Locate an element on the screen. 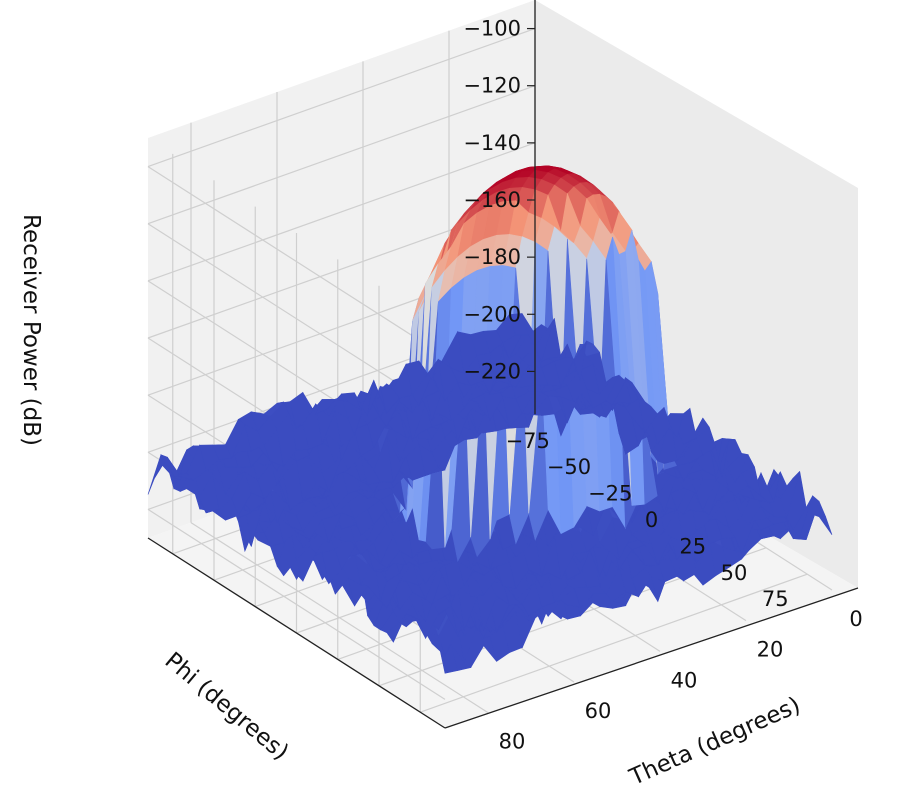 The image size is (900, 800). grid-x-floor is located at coordinates (614, 643).